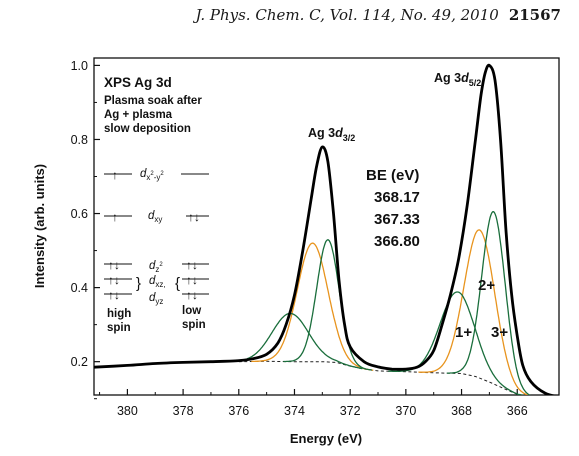 This screenshot has width=579, height=456. What do you see at coordinates (194, 325) in the screenshot?
I see `low-spin-label-2: spin` at bounding box center [194, 325].